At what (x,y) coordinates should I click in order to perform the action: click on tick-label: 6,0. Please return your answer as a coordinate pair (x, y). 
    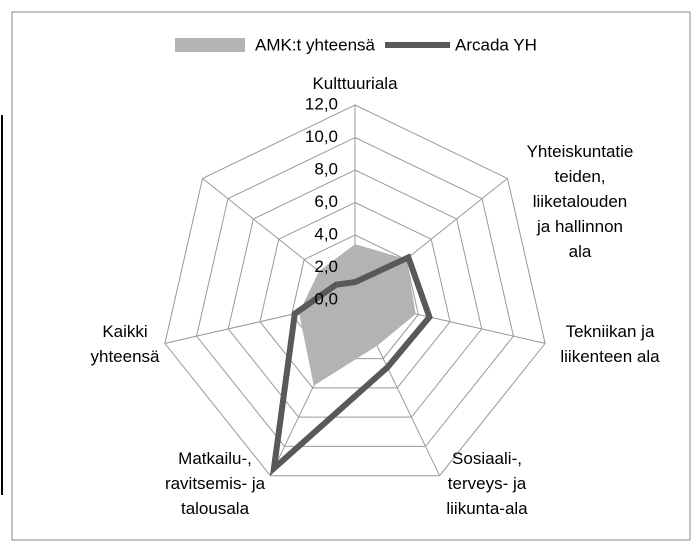
    Looking at the image, I should click on (326, 201).